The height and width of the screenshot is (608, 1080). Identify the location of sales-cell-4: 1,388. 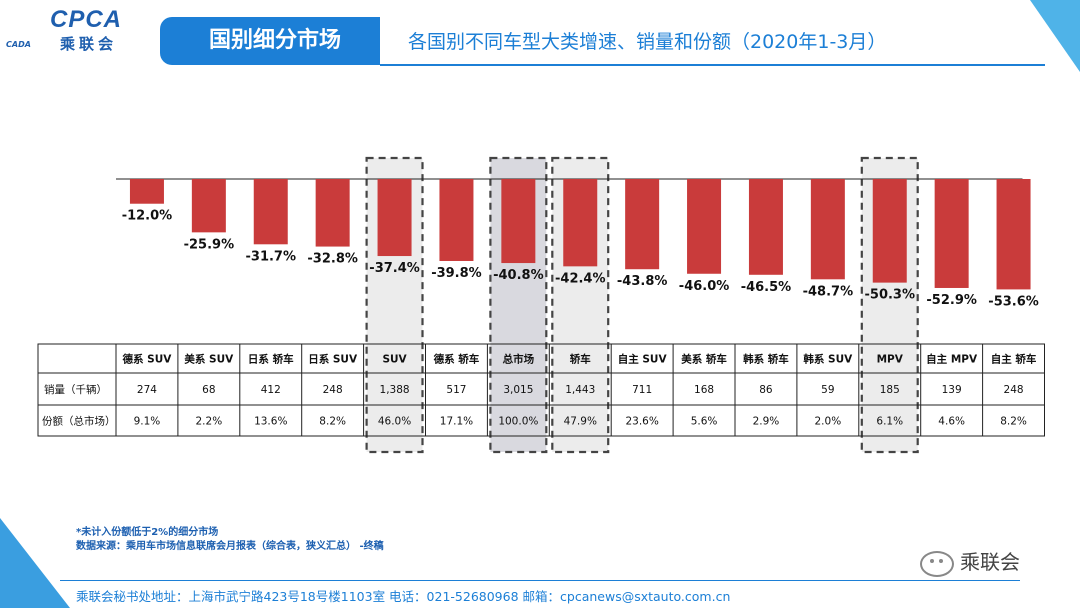
(395, 390).